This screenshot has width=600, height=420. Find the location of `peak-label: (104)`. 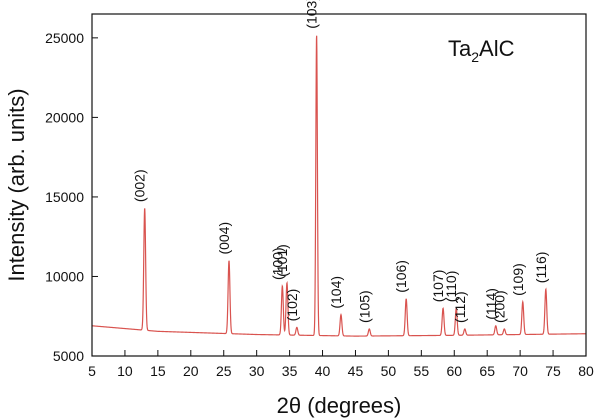

peak-label: (104) is located at coordinates (336, 292).